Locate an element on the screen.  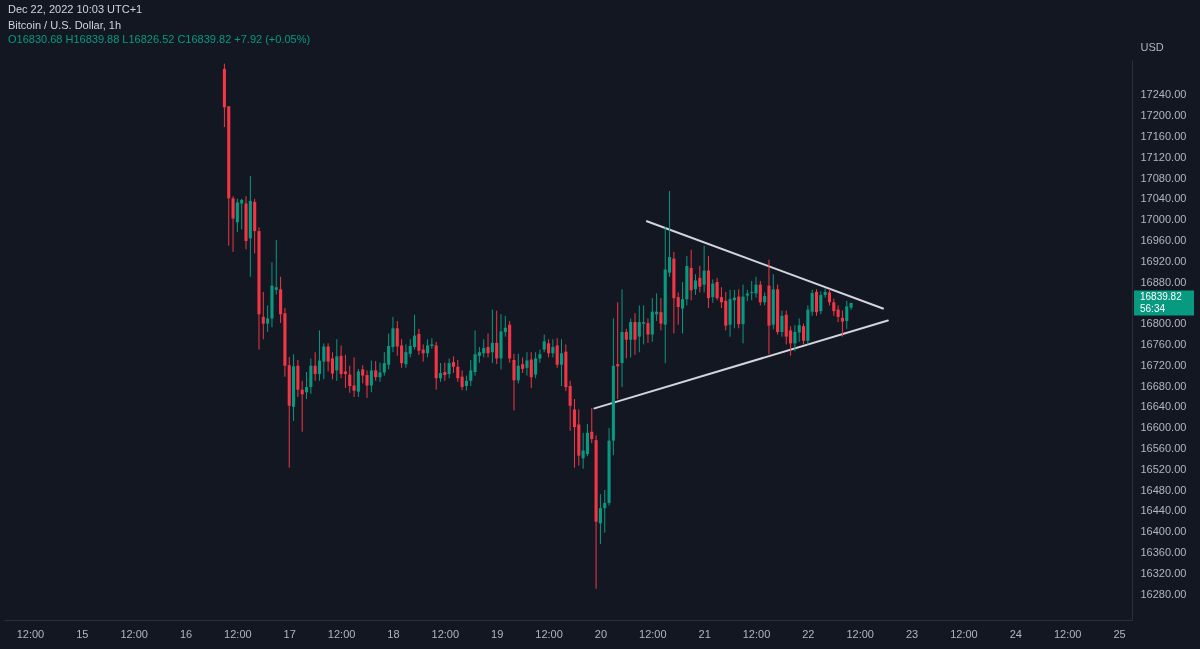
y-tick-label: 16280.00 is located at coordinates (1163, 593).